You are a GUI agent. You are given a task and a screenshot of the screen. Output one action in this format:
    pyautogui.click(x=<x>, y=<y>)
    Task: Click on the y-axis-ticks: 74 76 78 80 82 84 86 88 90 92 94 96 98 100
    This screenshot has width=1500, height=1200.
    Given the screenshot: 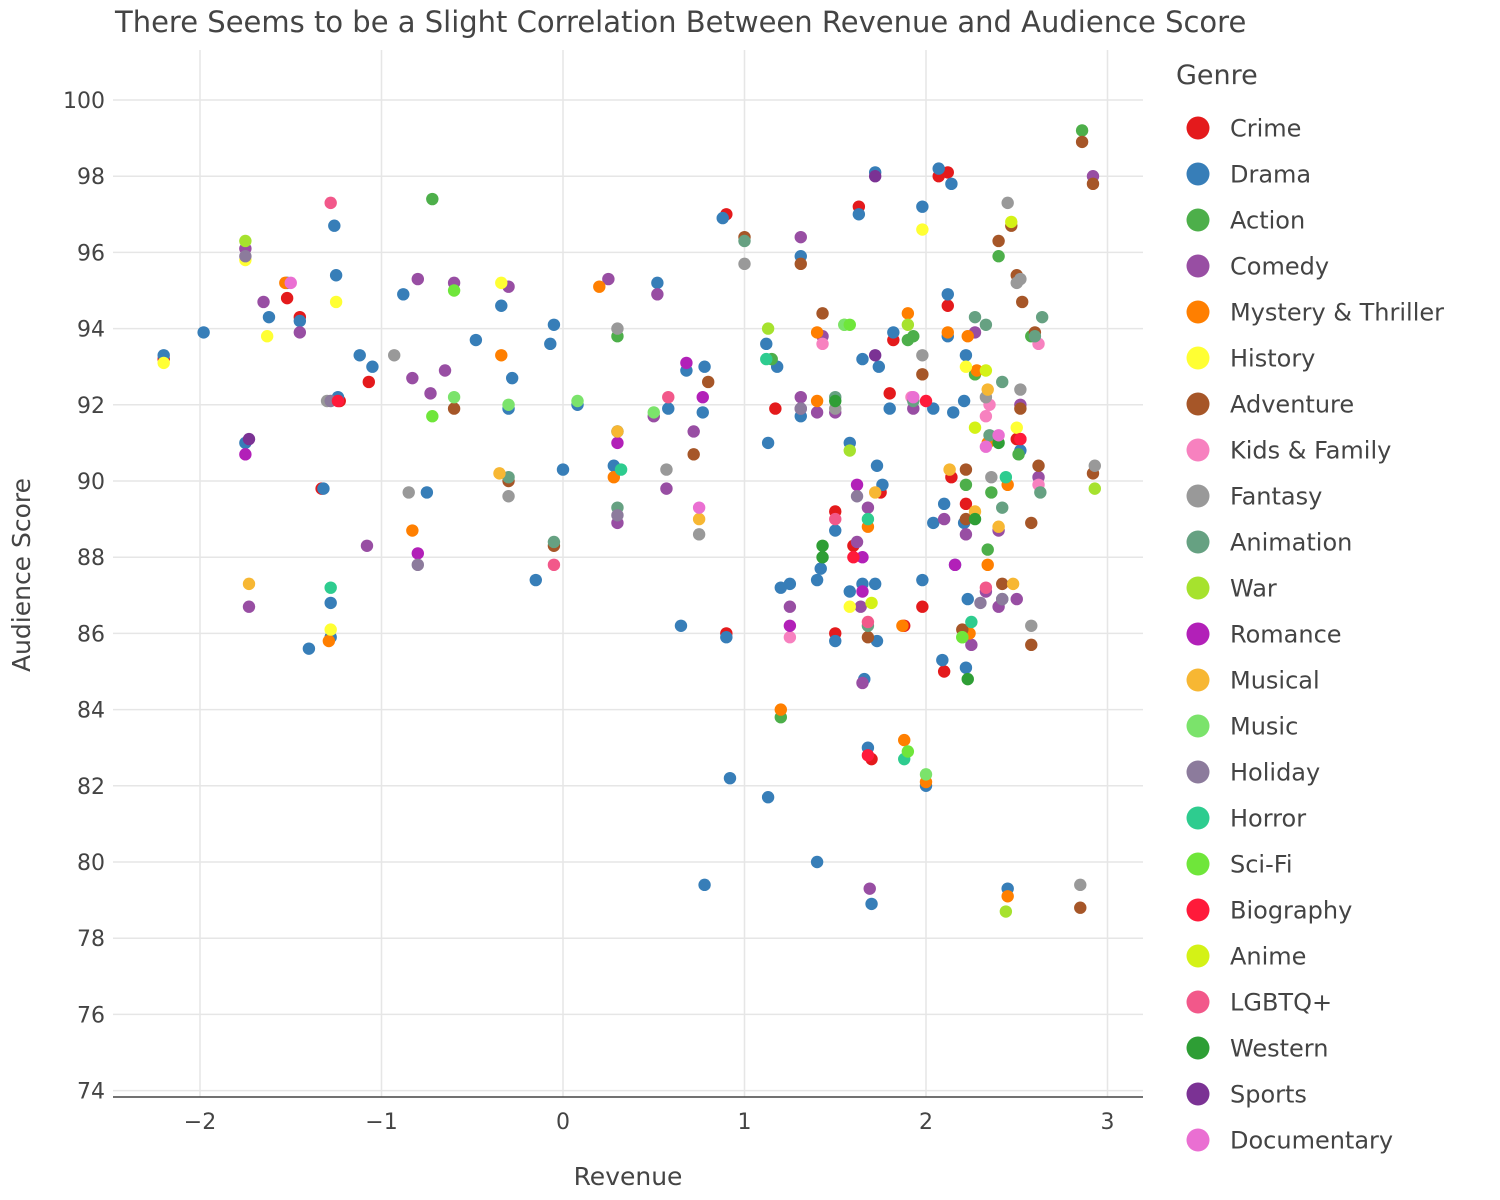 What is the action you would take?
    pyautogui.click(x=84, y=597)
    